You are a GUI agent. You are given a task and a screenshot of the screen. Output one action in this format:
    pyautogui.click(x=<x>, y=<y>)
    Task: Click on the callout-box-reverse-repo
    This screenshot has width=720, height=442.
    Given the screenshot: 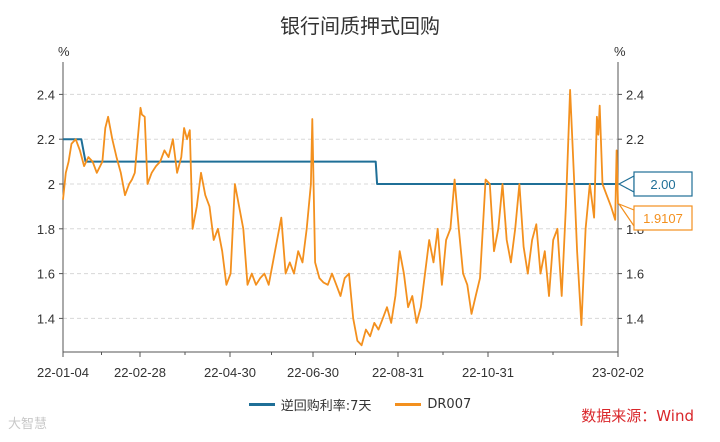 What is the action you would take?
    pyautogui.click(x=663, y=184)
    